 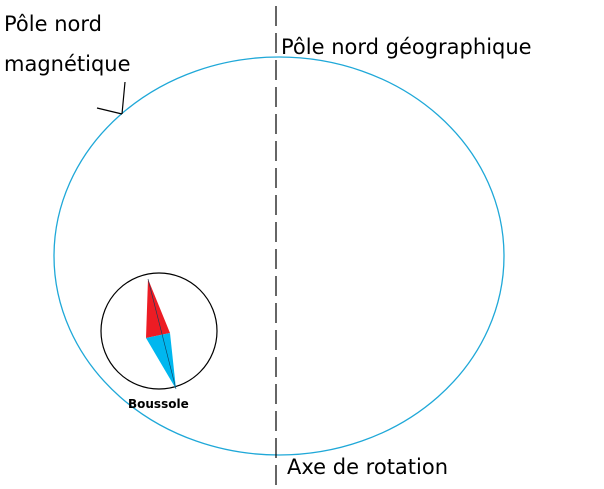 I want to click on geographic-north-label: Pôle nord géographique, so click(x=406, y=47).